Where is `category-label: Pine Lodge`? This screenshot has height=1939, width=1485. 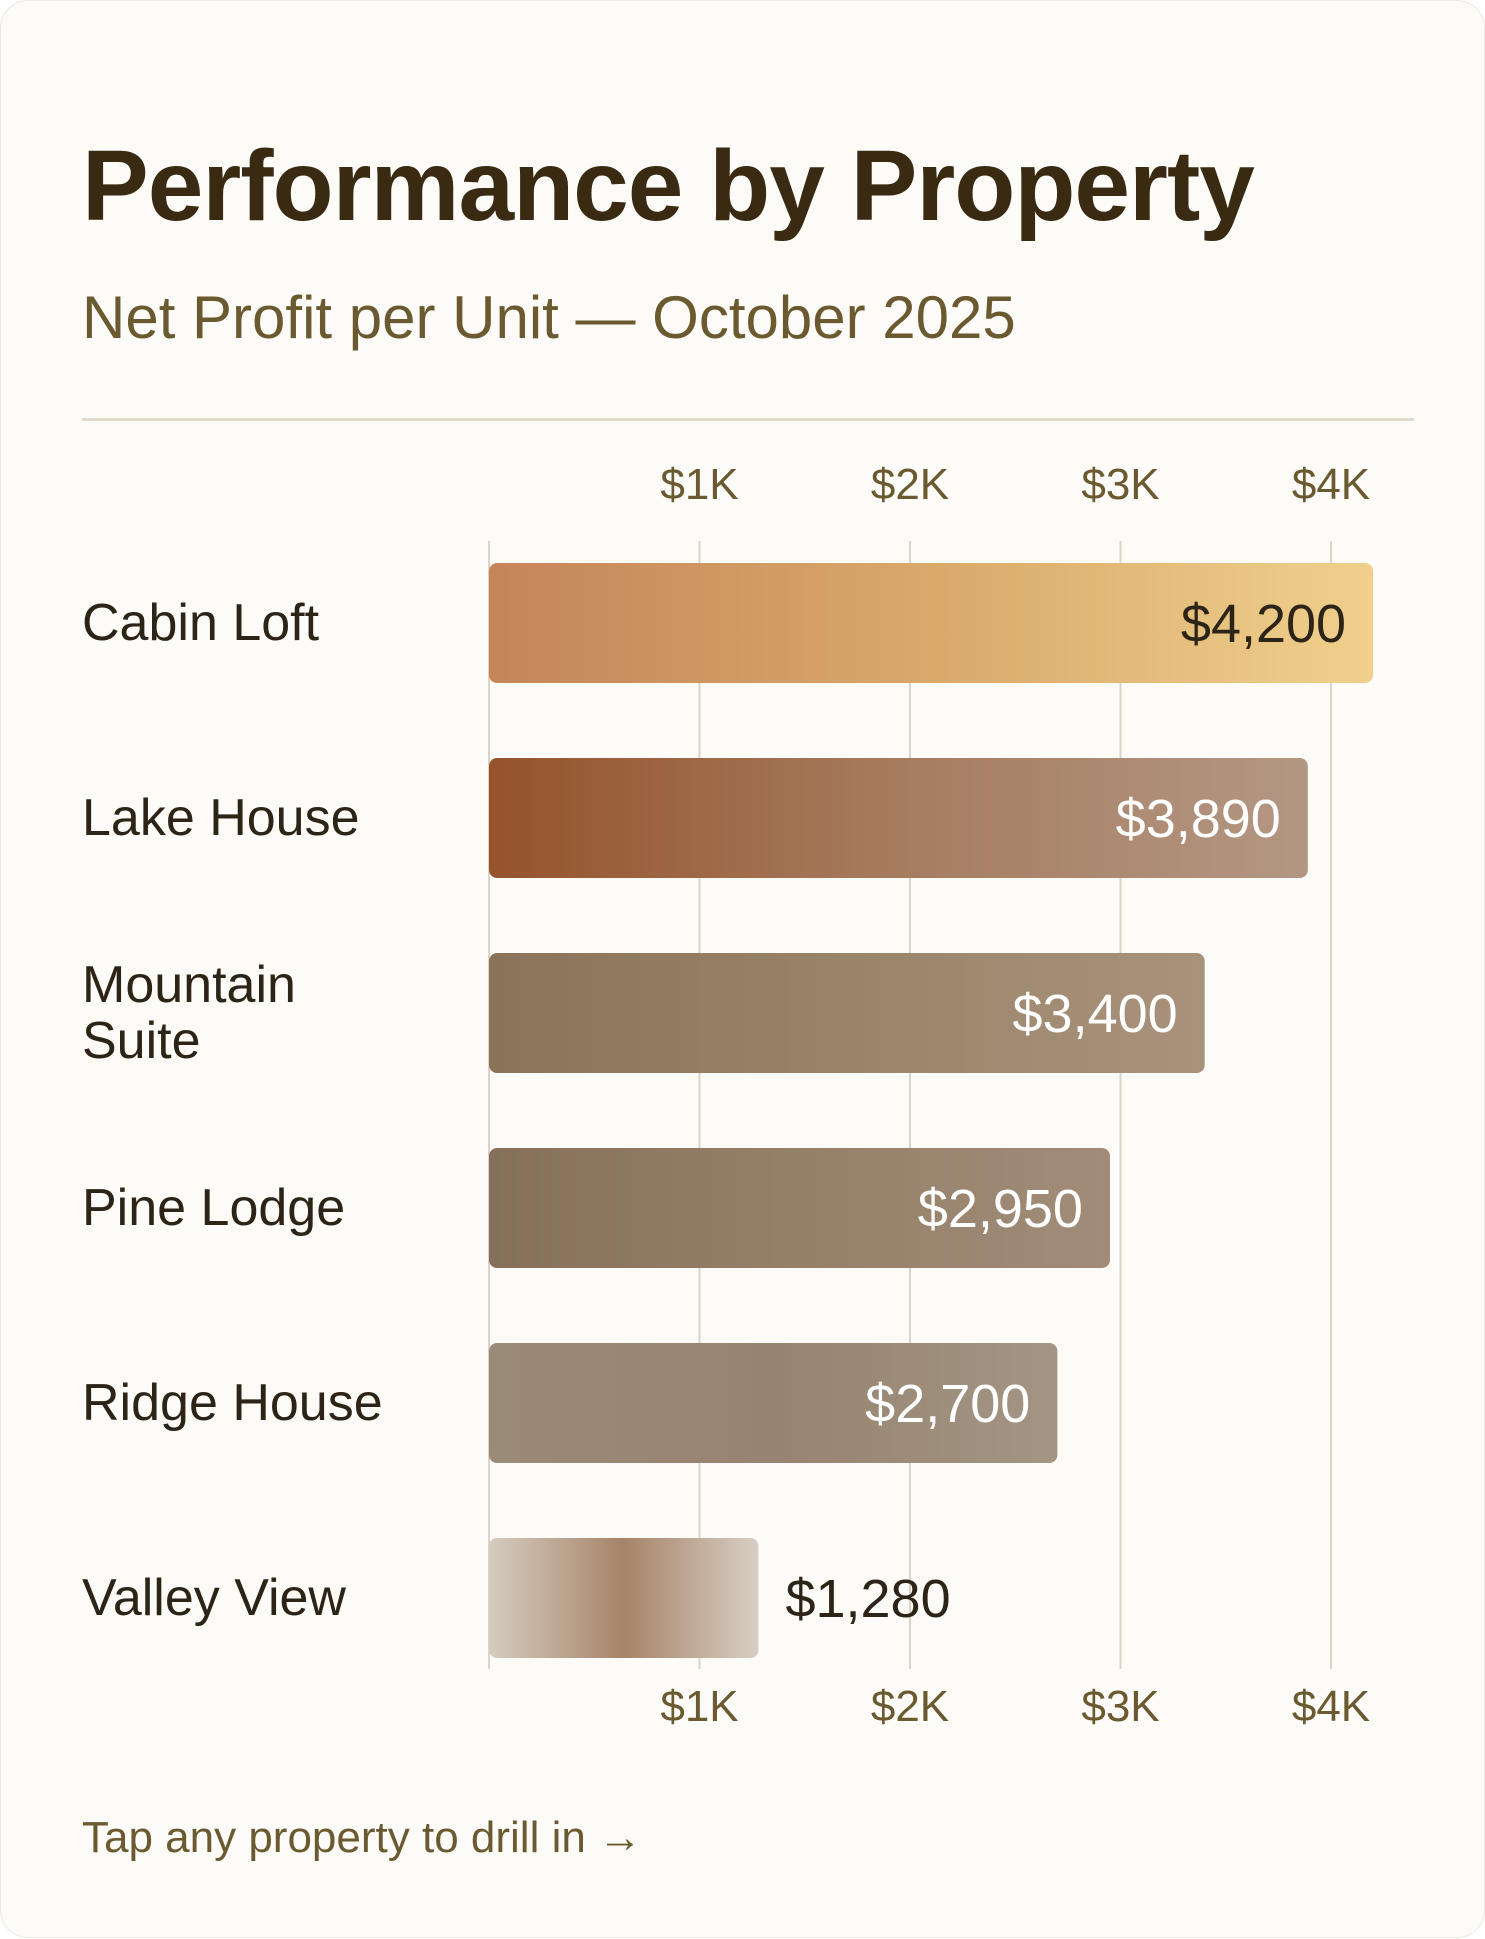 category-label: Pine Lodge is located at coordinates (213, 1208).